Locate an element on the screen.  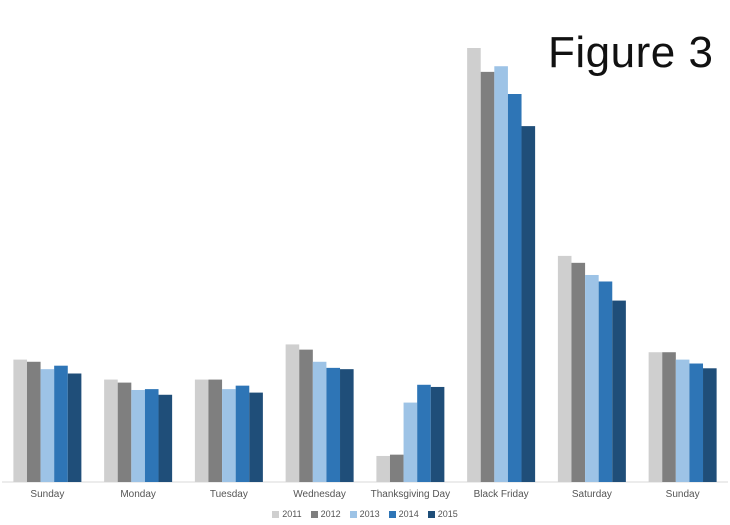
legend-item: 2015 is located at coordinates (442, 514).